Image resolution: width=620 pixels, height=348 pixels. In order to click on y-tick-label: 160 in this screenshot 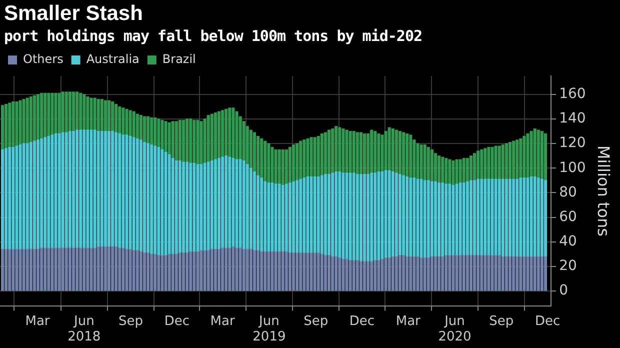, I will do `click(572, 94)`.